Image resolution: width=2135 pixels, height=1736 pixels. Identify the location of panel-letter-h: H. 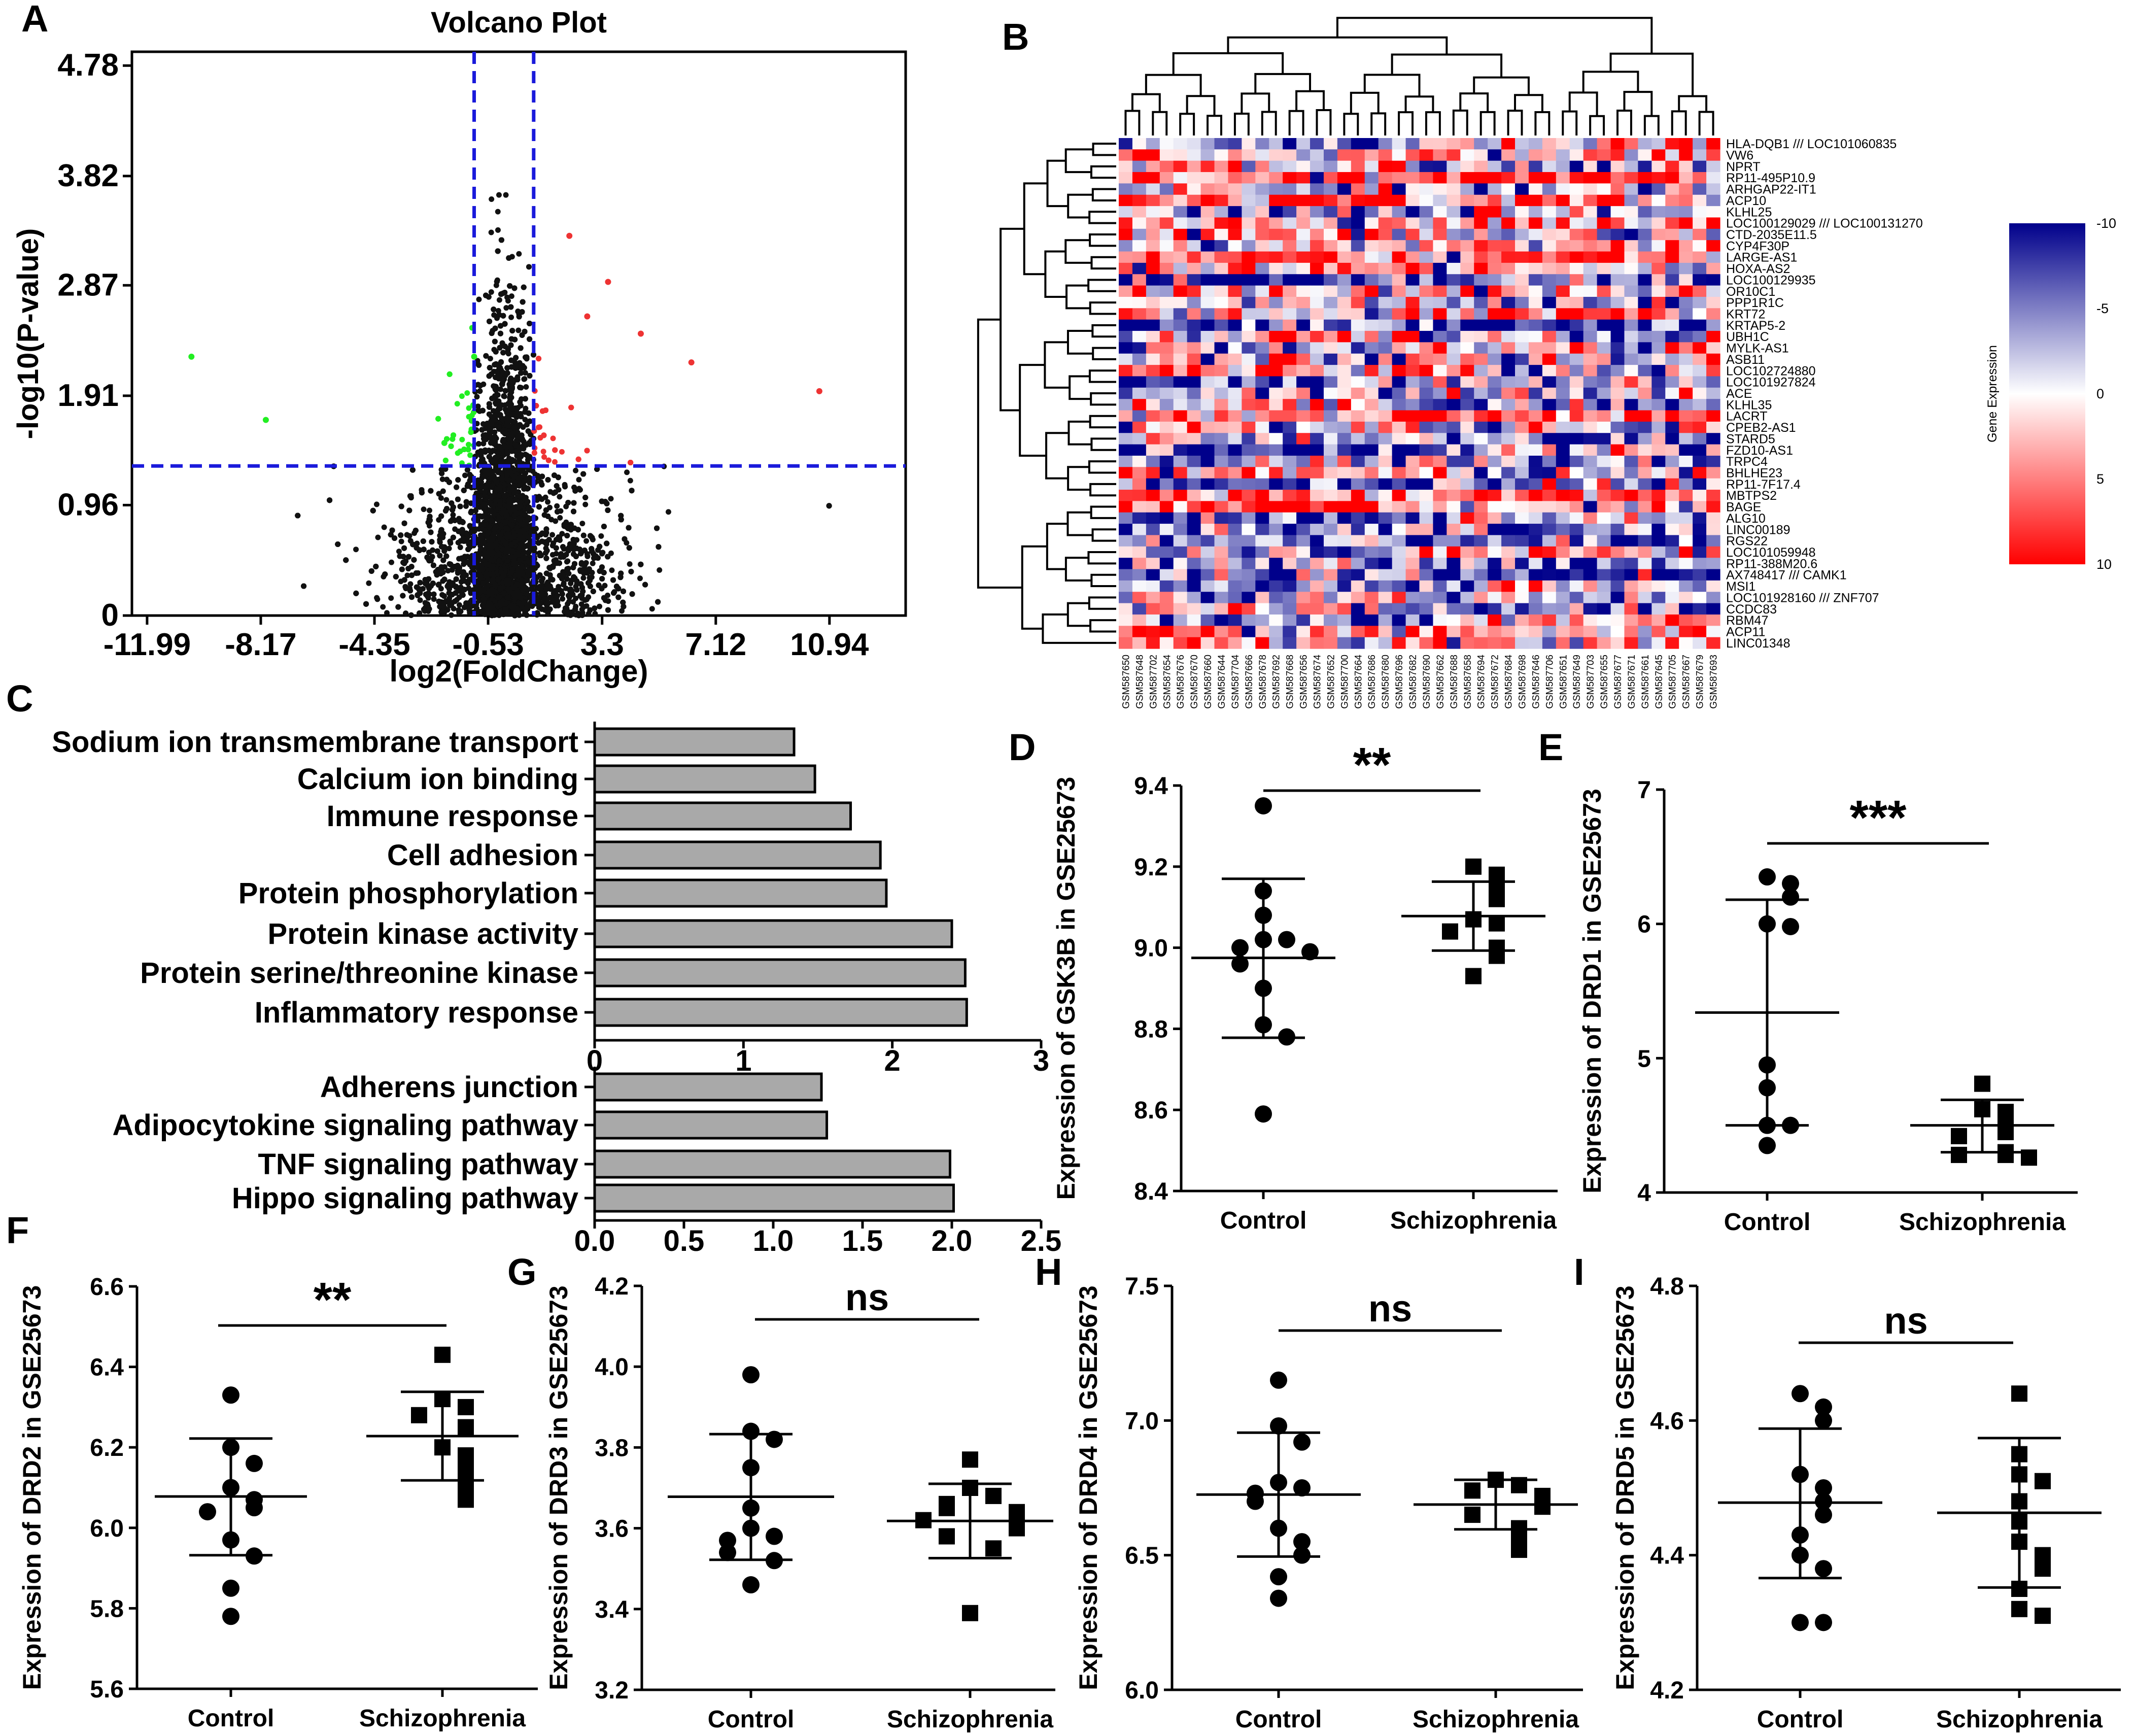
(1049, 1272).